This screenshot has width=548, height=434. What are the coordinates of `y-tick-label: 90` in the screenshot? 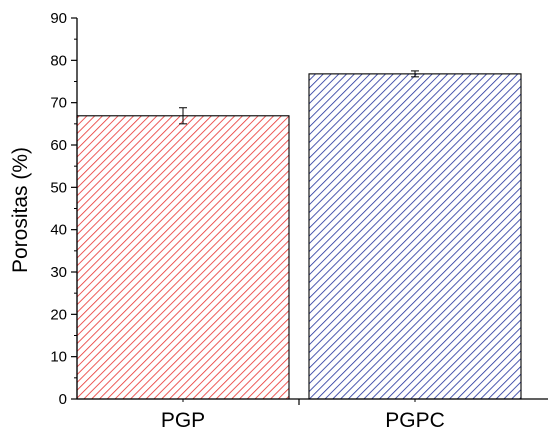 It's located at (58, 18).